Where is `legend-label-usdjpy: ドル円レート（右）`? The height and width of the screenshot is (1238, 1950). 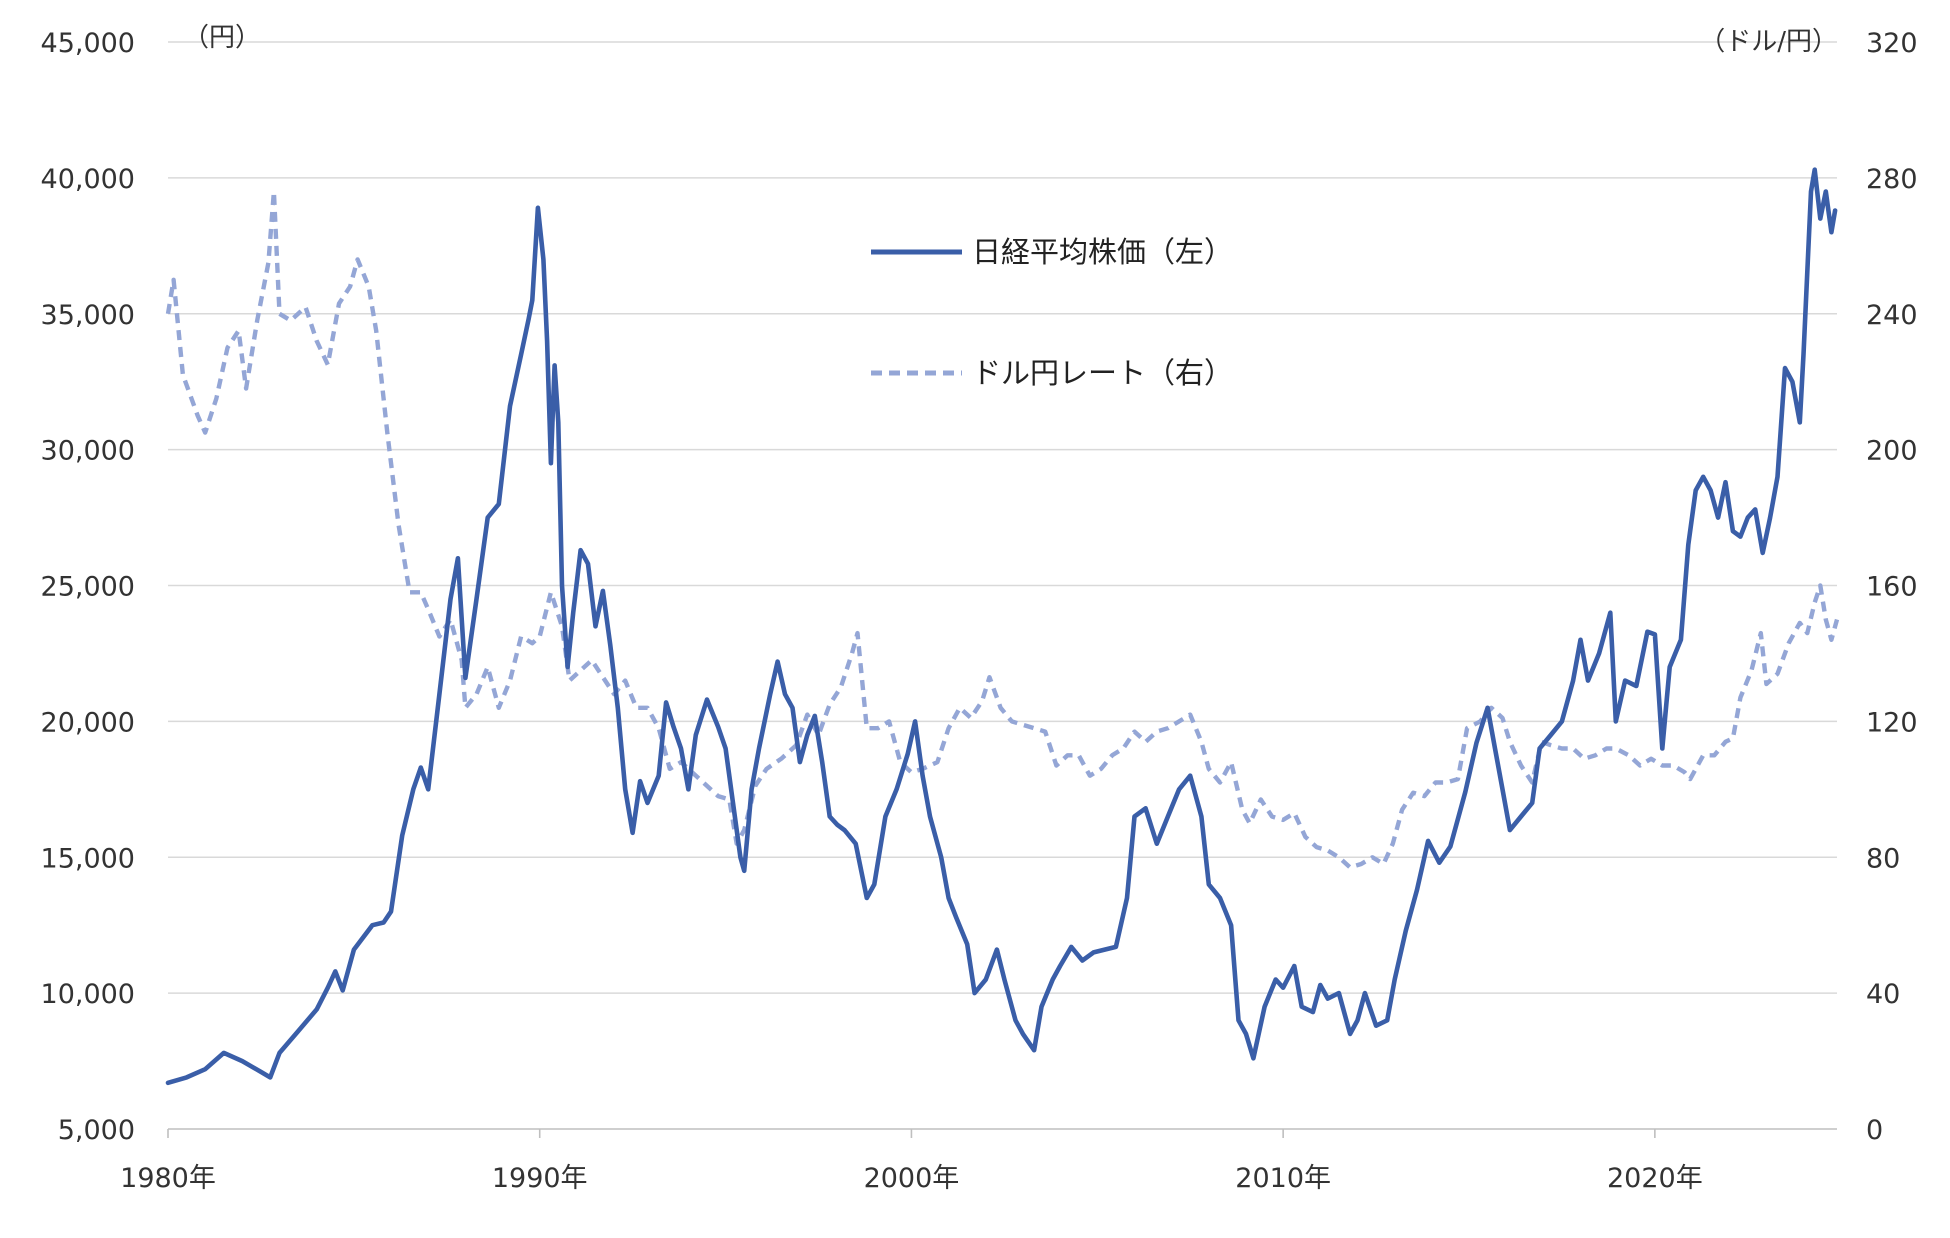 legend-label-usdjpy: ドル円レート（右） is located at coordinates (1102, 373).